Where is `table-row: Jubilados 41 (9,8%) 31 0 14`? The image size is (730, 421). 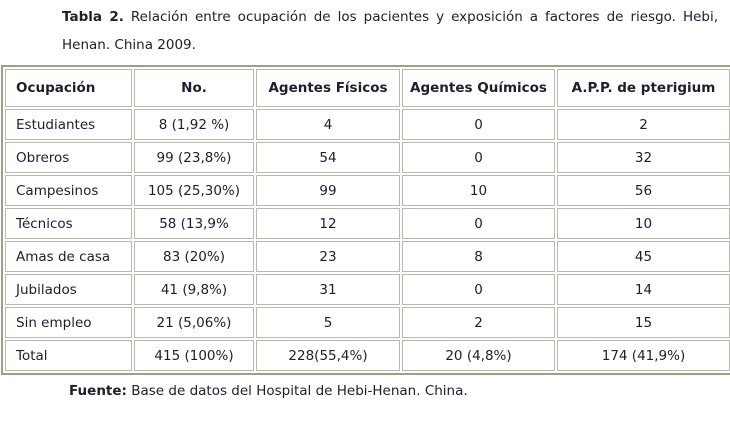 table-row: Jubilados 41 (9,8%) 31 0 14 is located at coordinates (367, 289).